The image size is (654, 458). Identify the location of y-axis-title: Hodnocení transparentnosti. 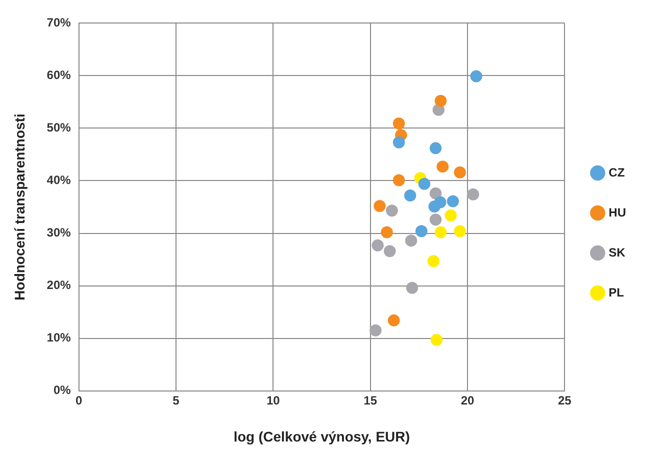
(19, 207).